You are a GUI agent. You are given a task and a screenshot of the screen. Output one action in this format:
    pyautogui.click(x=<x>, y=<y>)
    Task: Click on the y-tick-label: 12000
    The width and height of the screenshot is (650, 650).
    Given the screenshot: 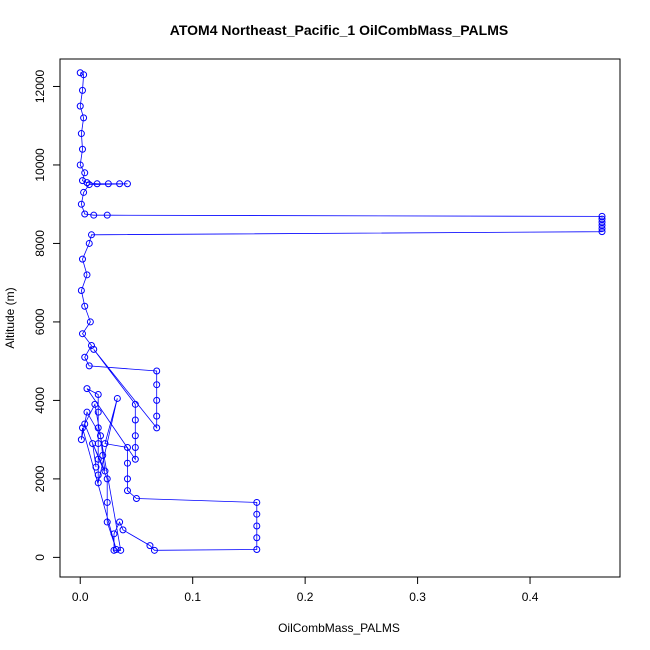 What is the action you would take?
    pyautogui.click(x=40, y=86)
    